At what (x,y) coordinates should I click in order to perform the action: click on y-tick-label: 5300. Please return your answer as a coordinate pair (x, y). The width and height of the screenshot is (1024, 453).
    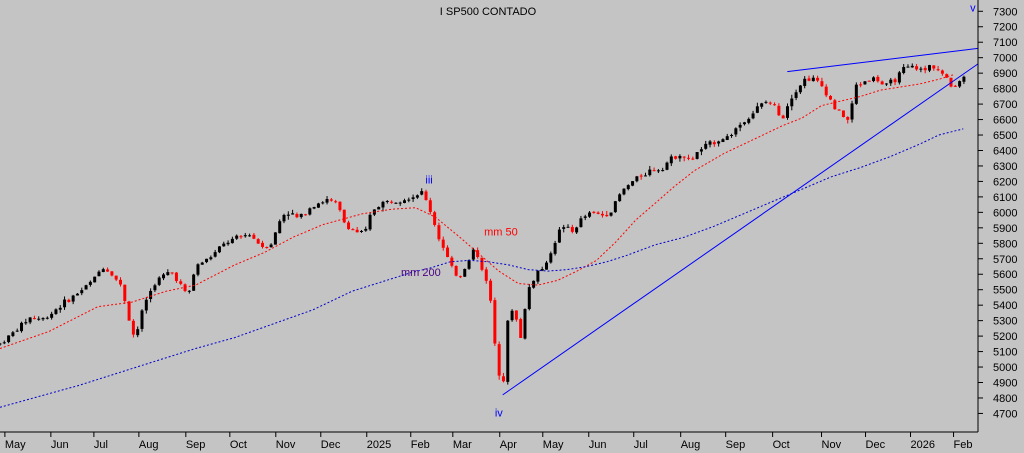
    Looking at the image, I should click on (1005, 322).